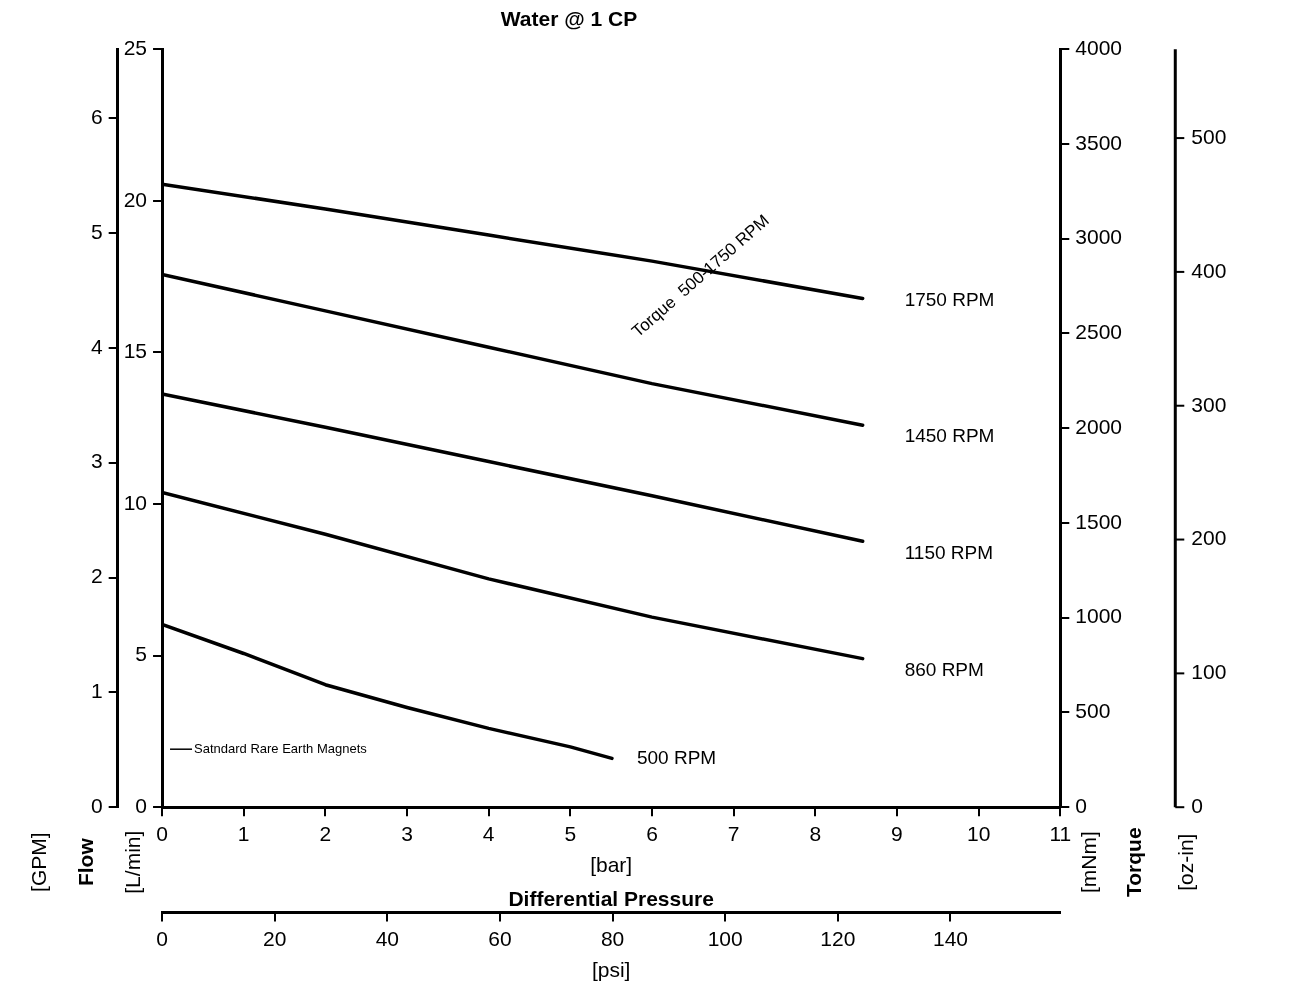 The width and height of the screenshot is (1303, 984). Describe the element at coordinates (96, 805) in the screenshot. I see `y3-tick-label: 0` at that location.